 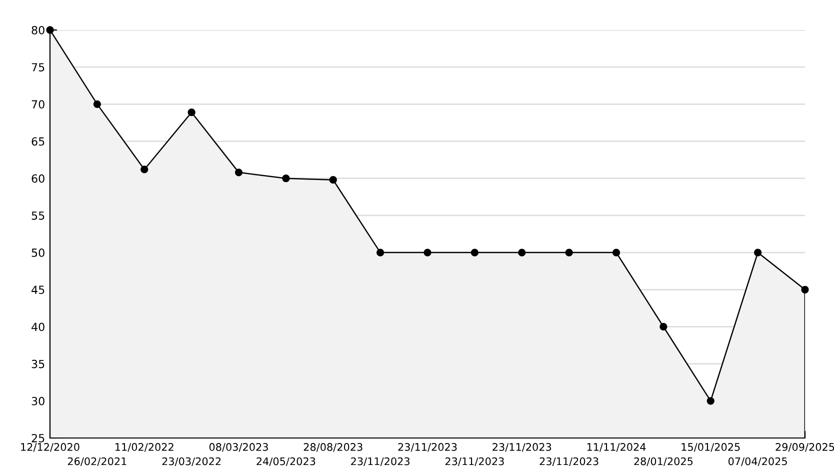 What do you see at coordinates (616, 447) in the screenshot?
I see `x-tick-label: 11/11/2024` at bounding box center [616, 447].